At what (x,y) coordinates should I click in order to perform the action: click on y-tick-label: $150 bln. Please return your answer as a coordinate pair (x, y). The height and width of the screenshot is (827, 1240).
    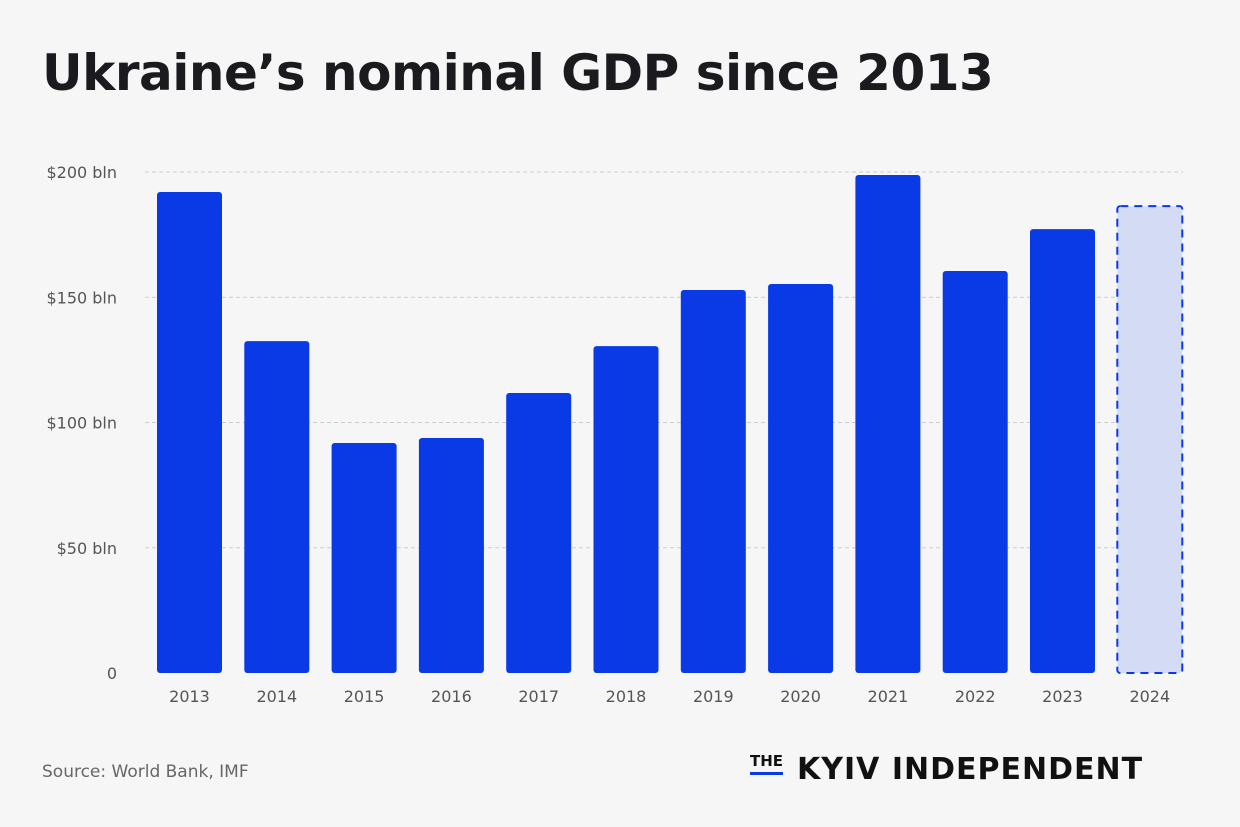
    Looking at the image, I should click on (81, 297).